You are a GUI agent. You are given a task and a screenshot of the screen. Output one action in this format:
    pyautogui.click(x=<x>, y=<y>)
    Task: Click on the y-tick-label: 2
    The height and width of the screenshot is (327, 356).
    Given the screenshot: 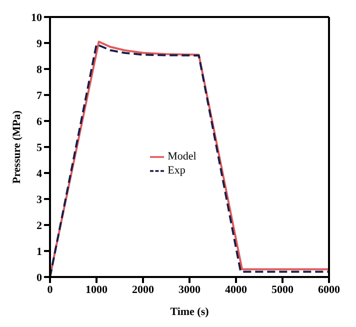 What is the action you would take?
    pyautogui.click(x=39, y=226)
    